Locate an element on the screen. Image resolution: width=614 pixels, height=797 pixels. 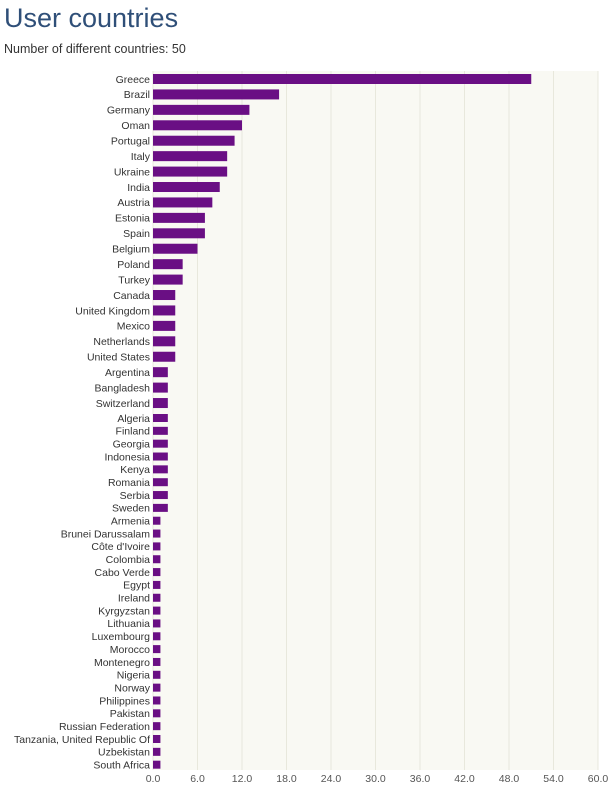
category-label: Colombia is located at coordinates (128, 560).